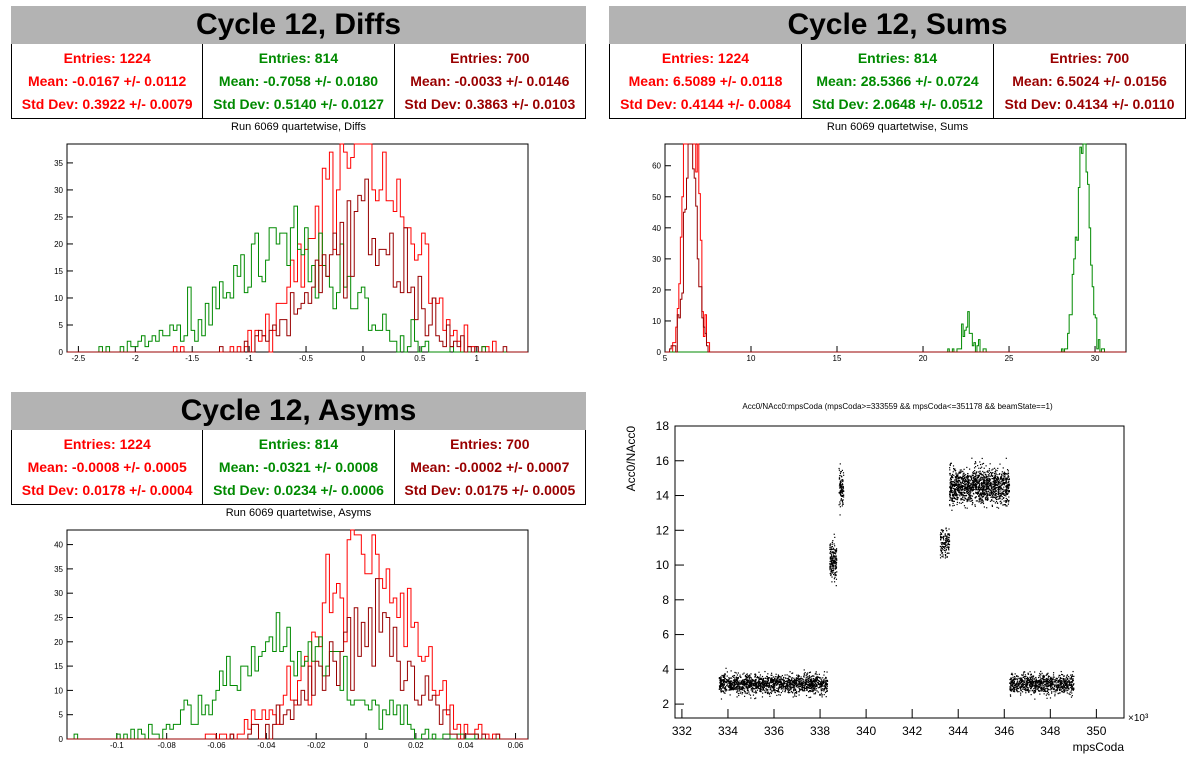  Describe the element at coordinates (895, 248) in the screenshot. I see `sums-series-0-hist` at that location.